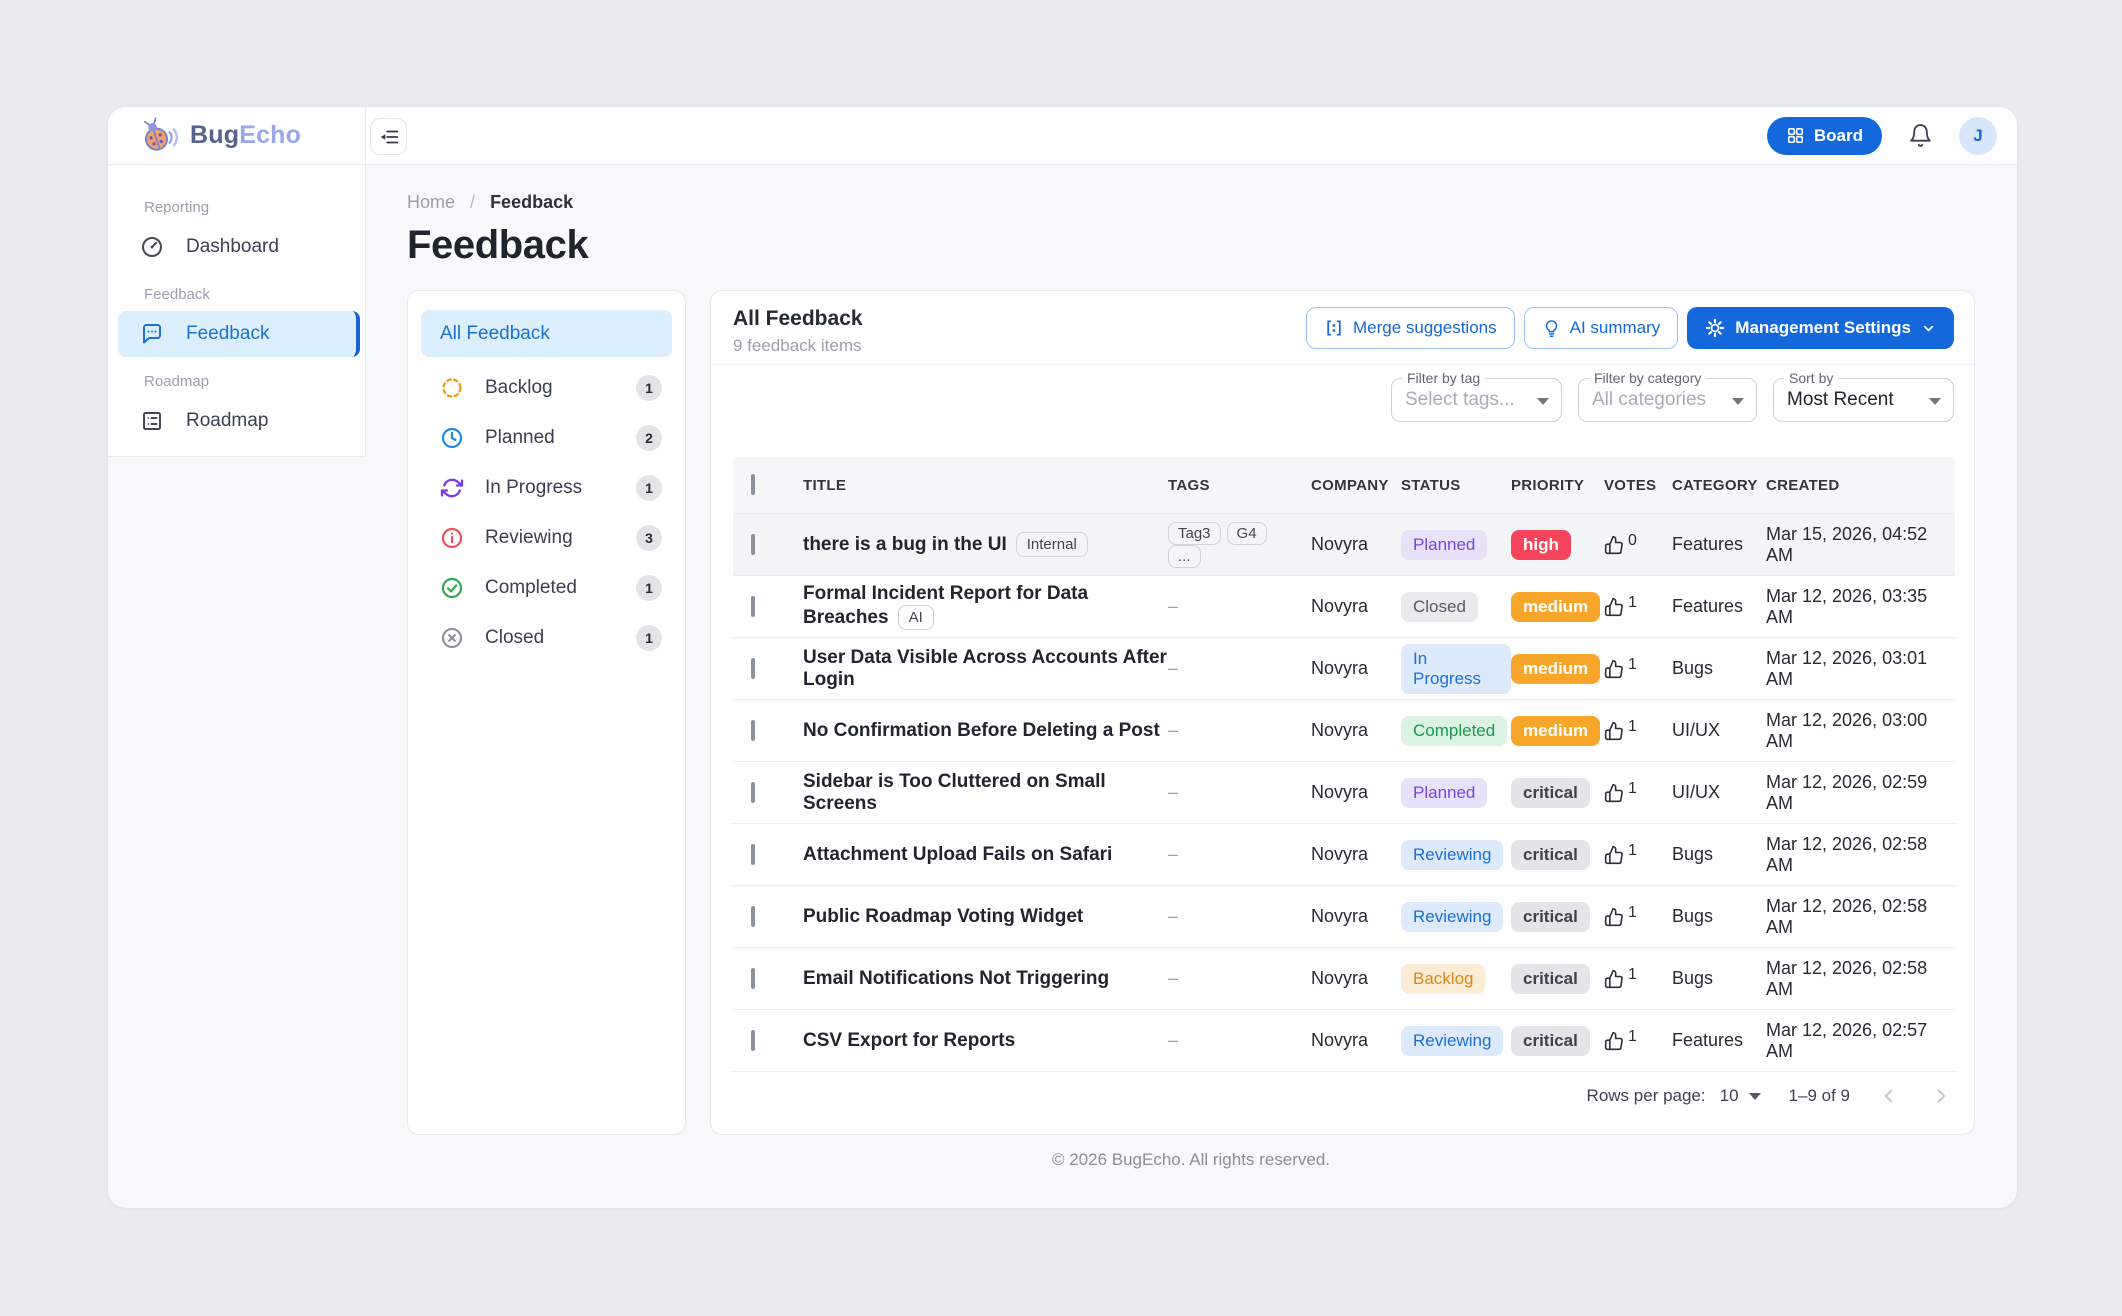 The width and height of the screenshot is (2122, 1316). Describe the element at coordinates (1342, 1096) in the screenshot. I see `pagination: Rows per page: 10 1–9 of 9` at that location.